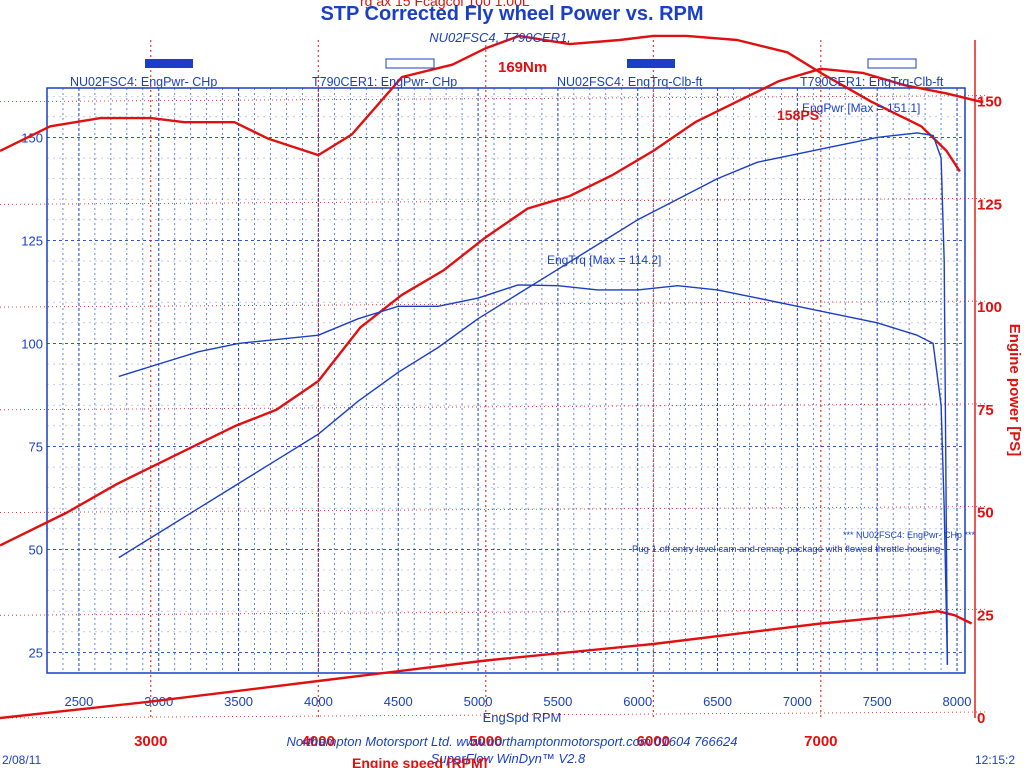 The width and height of the screenshot is (1024, 768). Describe the element at coordinates (989, 102) in the screenshot. I see `red-y-tick-label: 150` at that location.